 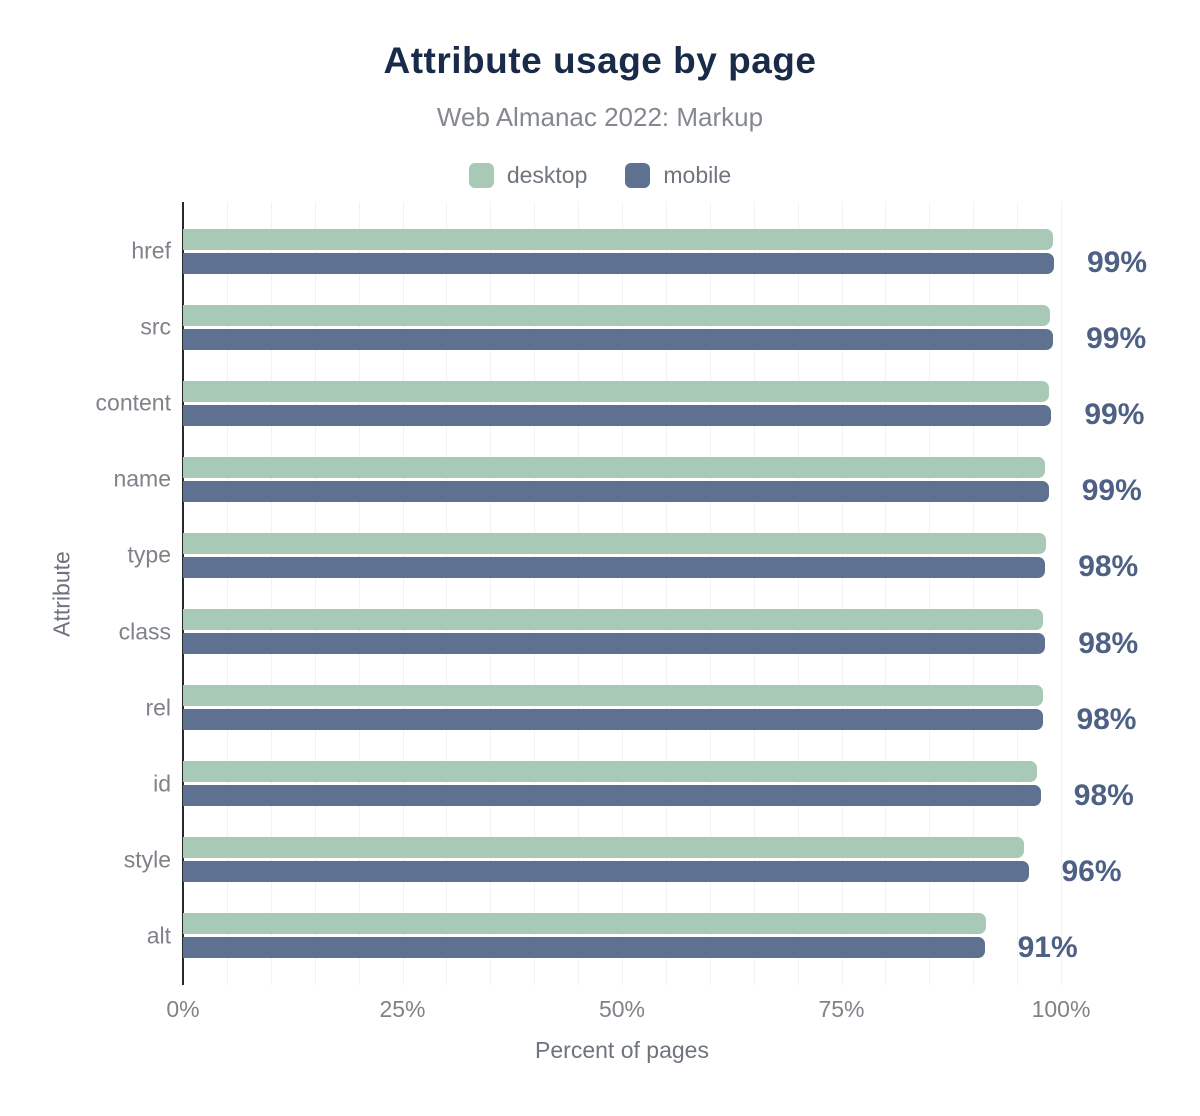 I want to click on bar-line-mobile-id: 98%, so click(x=658, y=795).